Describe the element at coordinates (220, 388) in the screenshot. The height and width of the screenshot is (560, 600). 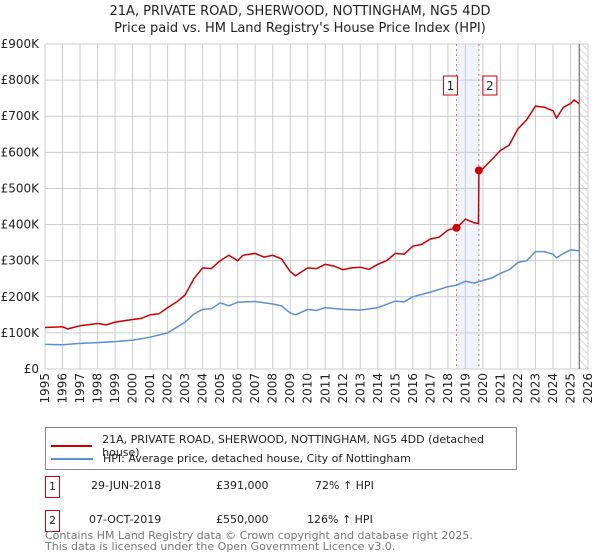
I see `x-tick-label: 2005` at that location.